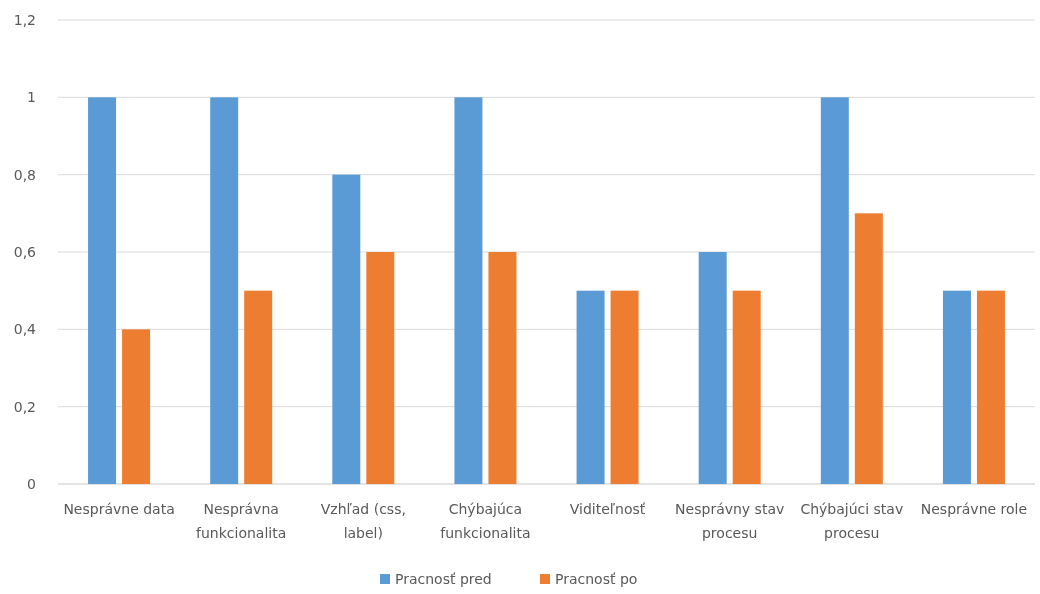 The width and height of the screenshot is (1040, 594). What do you see at coordinates (974, 509) in the screenshot?
I see `x-tick-label: Nesprávne role` at bounding box center [974, 509].